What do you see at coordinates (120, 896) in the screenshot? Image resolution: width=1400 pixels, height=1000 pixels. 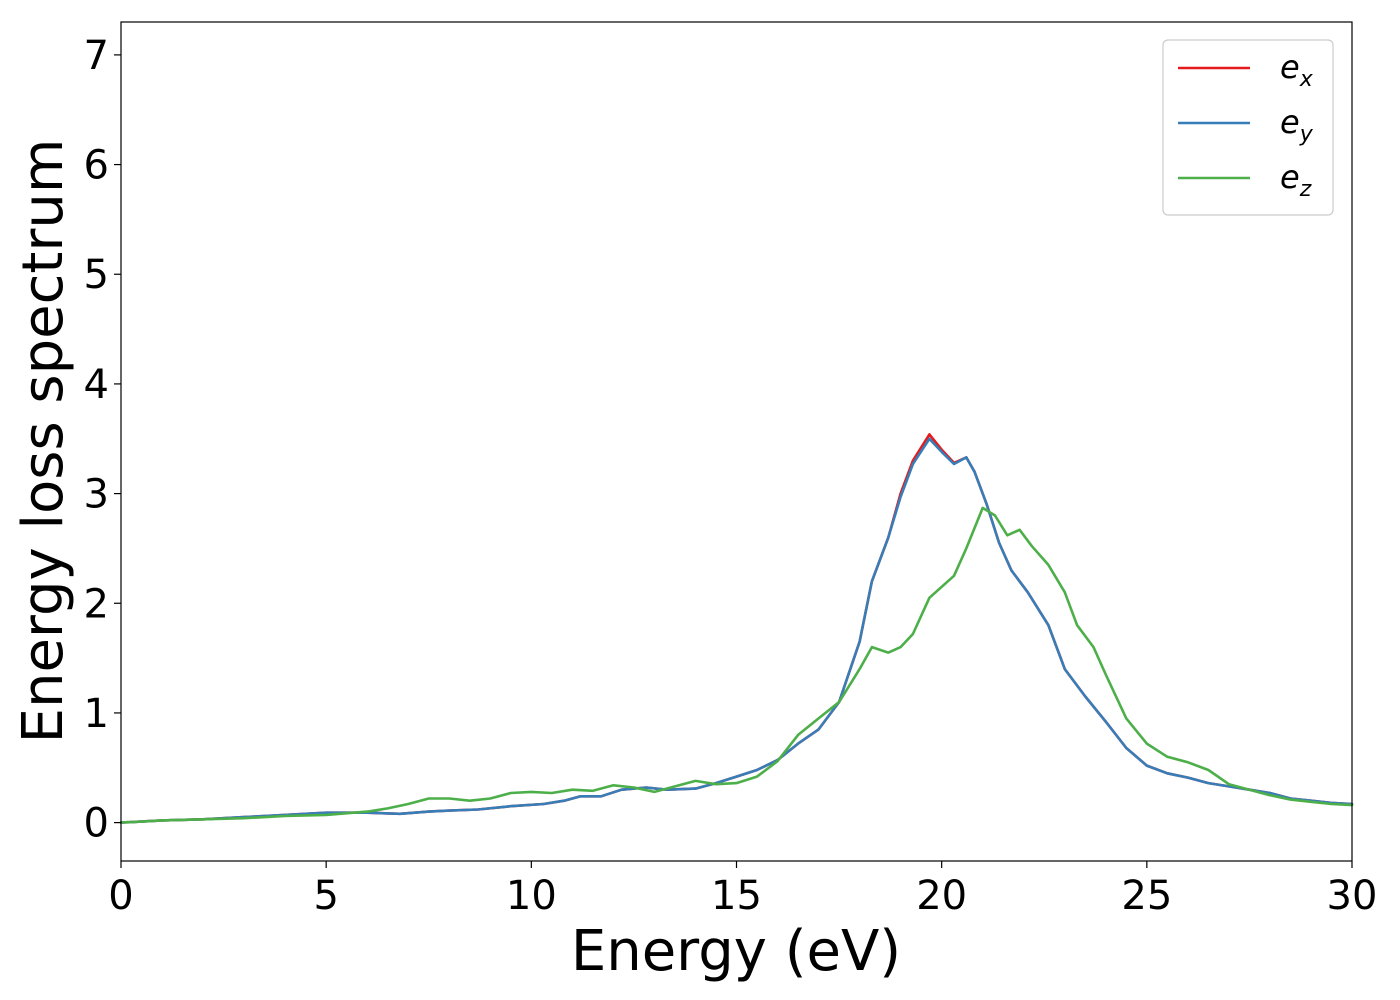 I see `x-tick-label: 0` at bounding box center [120, 896].